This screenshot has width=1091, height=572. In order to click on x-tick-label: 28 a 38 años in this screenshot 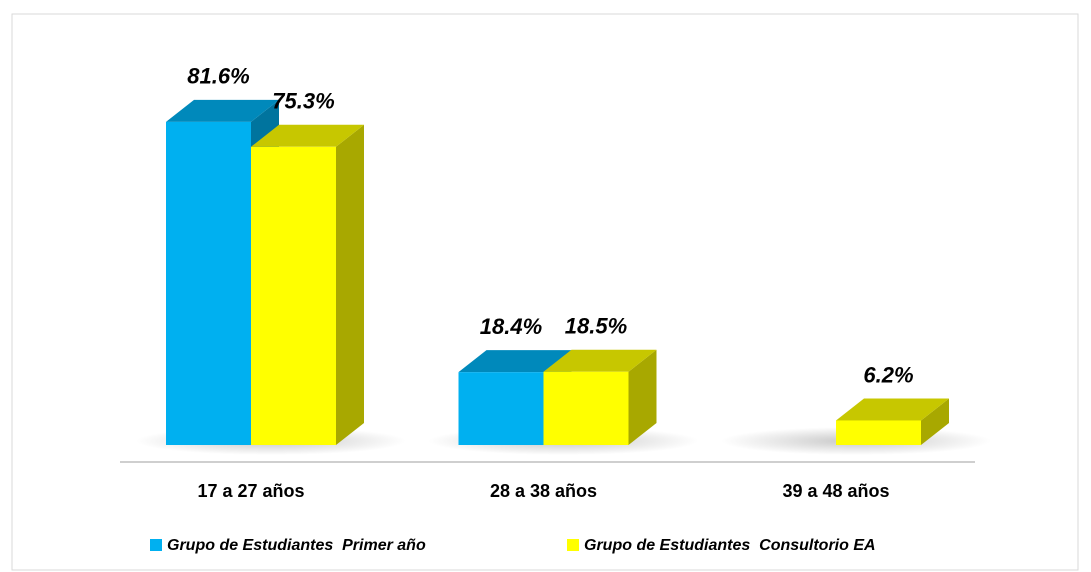, I will do `click(543, 491)`.